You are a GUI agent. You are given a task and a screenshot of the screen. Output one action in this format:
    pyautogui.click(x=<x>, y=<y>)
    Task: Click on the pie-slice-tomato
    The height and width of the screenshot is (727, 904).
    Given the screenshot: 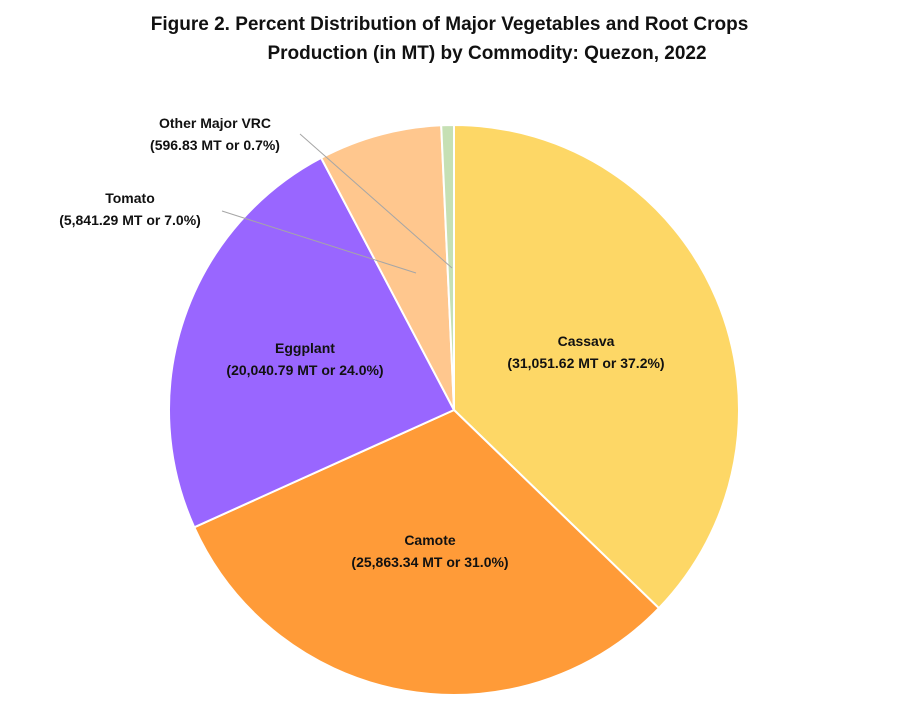 What is the action you would take?
    pyautogui.click(x=387, y=267)
    